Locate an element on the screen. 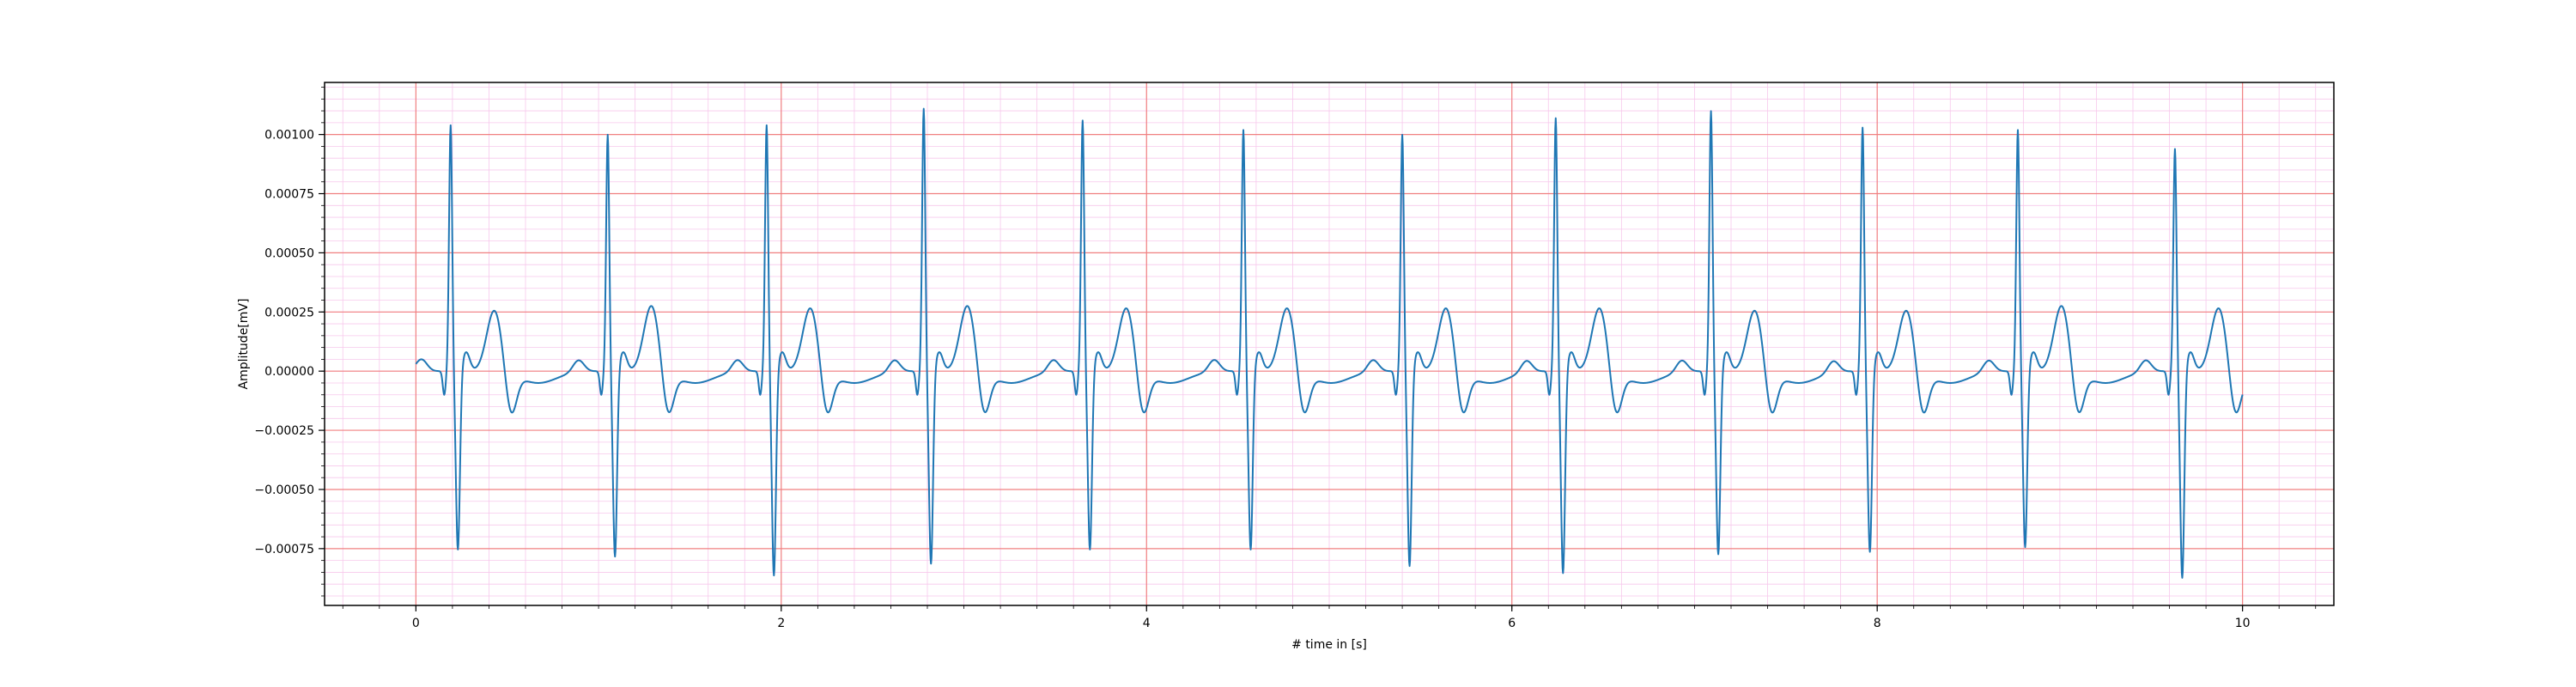 Image resolution: width=2576 pixels, height=687 pixels. y-tick-label: 0.00025 is located at coordinates (289, 312).